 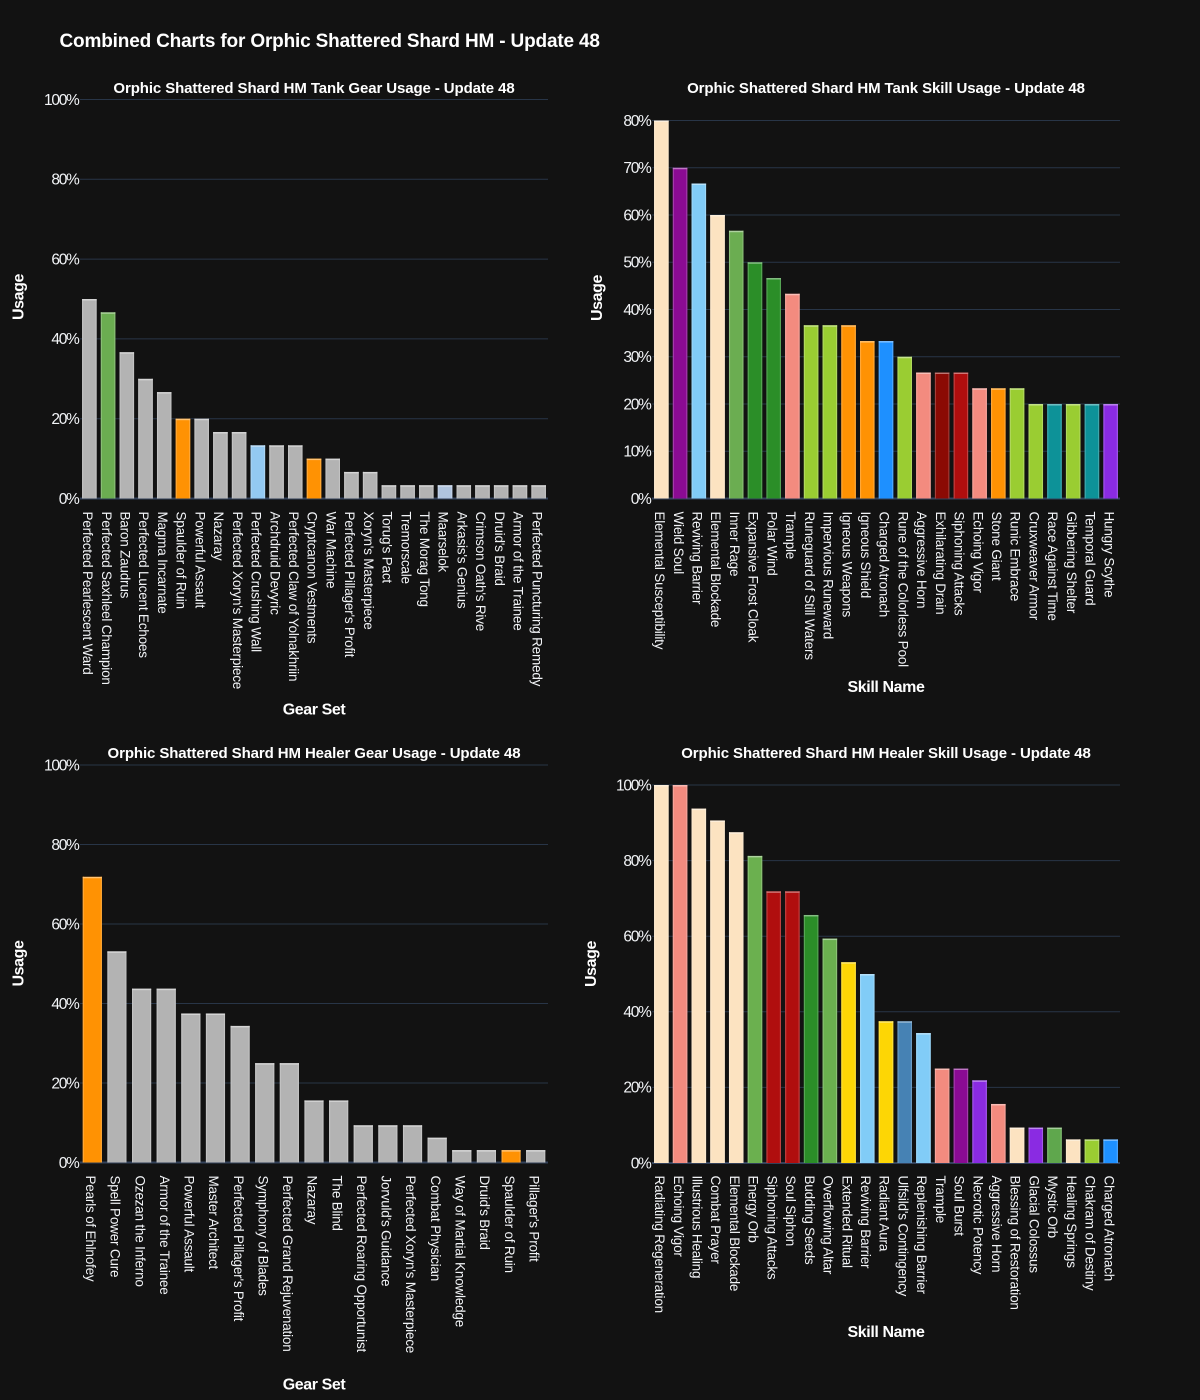 What do you see at coordinates (387, 548) in the screenshot?
I see `svg-text: Torug's Pact` at bounding box center [387, 548].